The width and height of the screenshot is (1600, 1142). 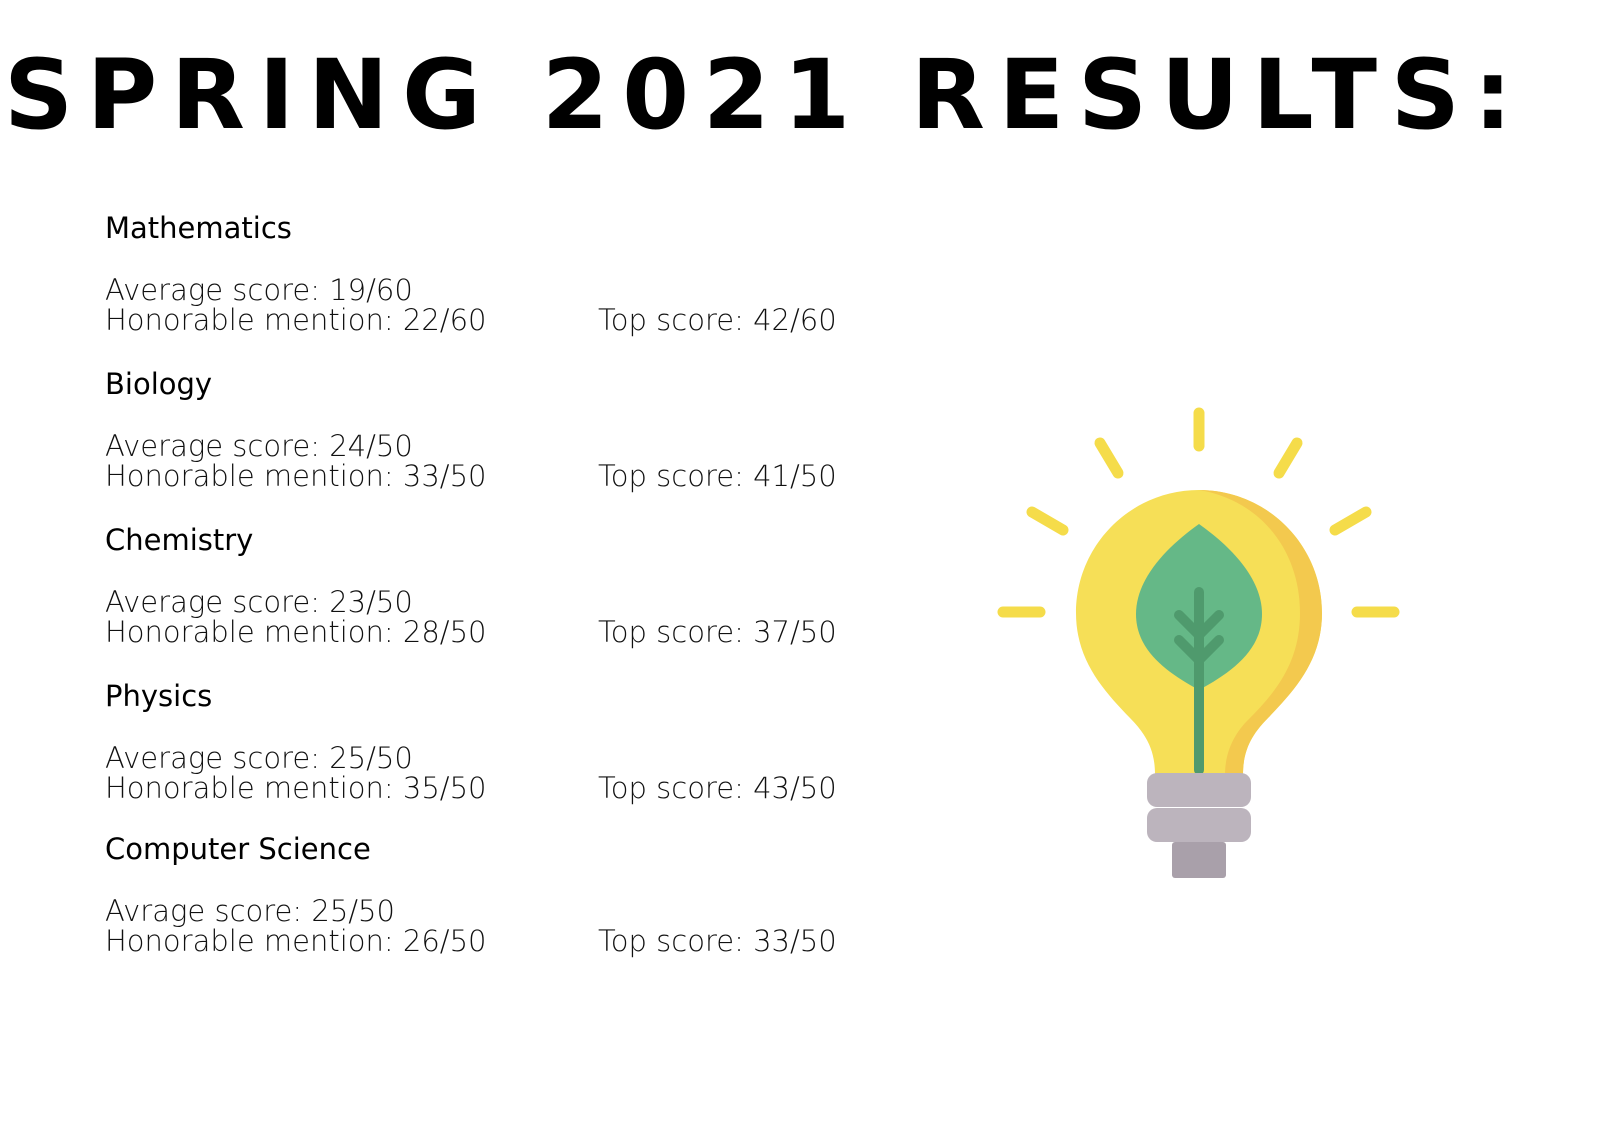 I want to click on honorable-mention: Honorable mention: 33/50, so click(x=295, y=476).